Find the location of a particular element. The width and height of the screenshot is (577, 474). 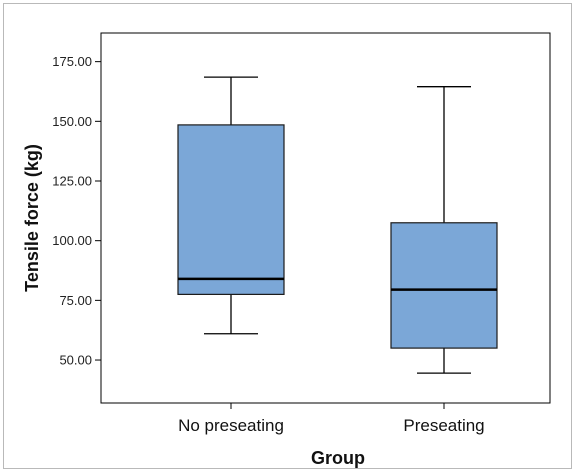

x-category-label: No preseating is located at coordinates (231, 425).